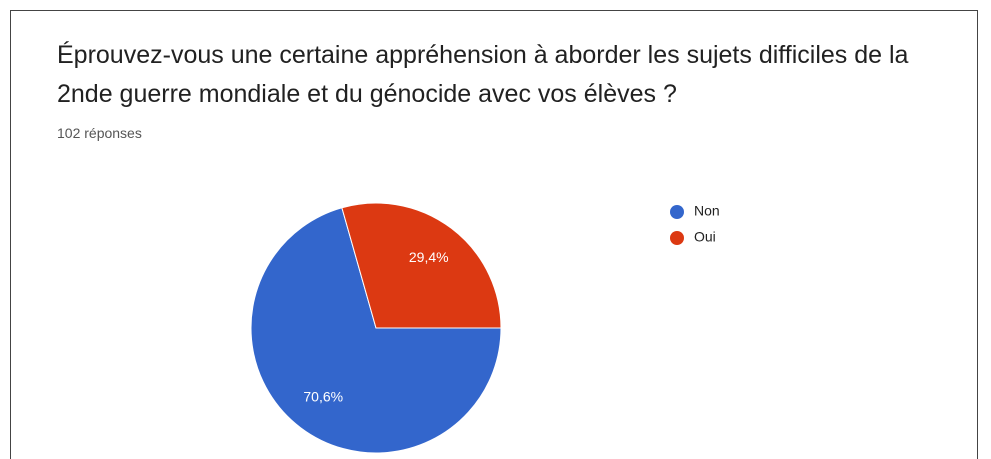 The width and height of the screenshot is (991, 459). Describe the element at coordinates (707, 211) in the screenshot. I see `legend-label: Non` at that location.